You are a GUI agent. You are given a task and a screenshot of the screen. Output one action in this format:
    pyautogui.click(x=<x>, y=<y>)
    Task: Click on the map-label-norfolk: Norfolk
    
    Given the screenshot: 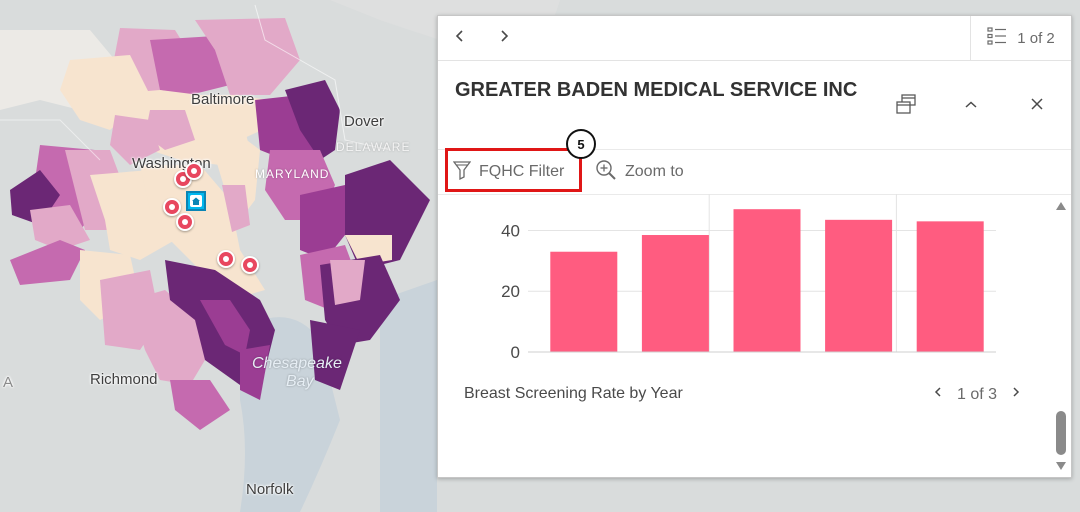 What is the action you would take?
    pyautogui.click(x=270, y=489)
    